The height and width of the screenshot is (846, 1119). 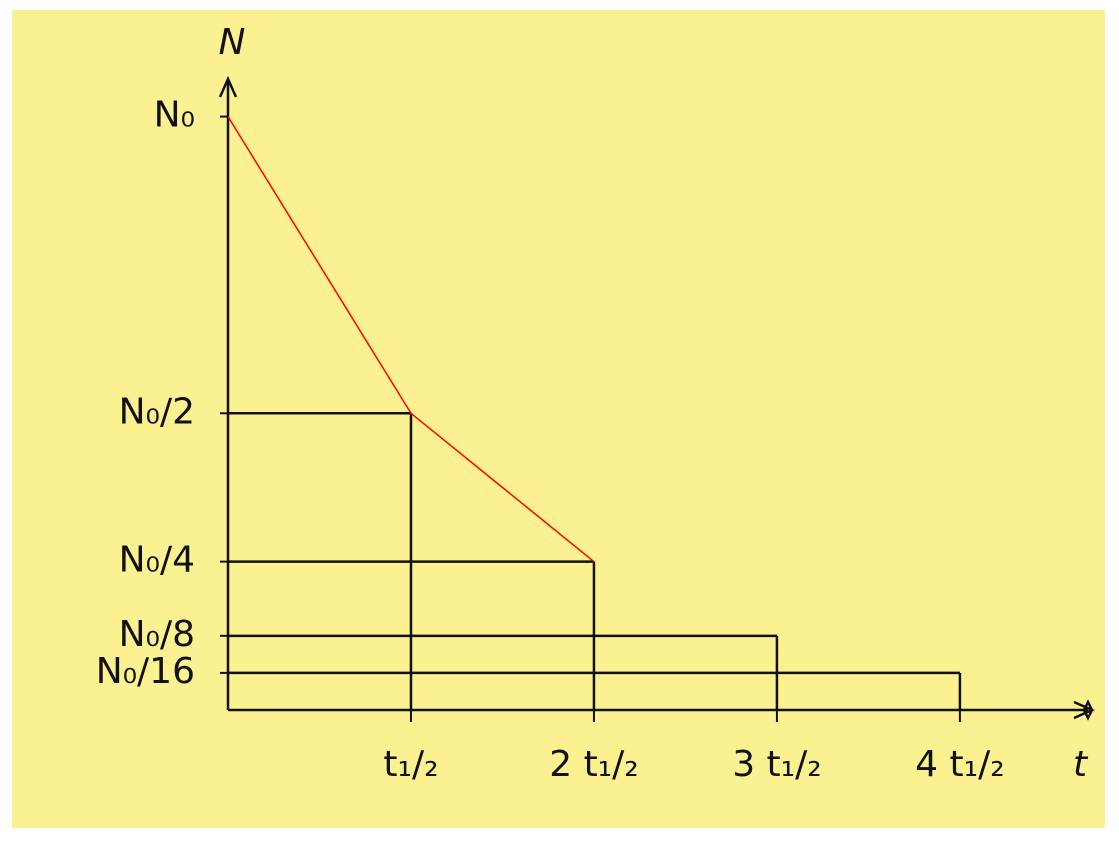 I want to click on y-axis-label: N, so click(x=232, y=42).